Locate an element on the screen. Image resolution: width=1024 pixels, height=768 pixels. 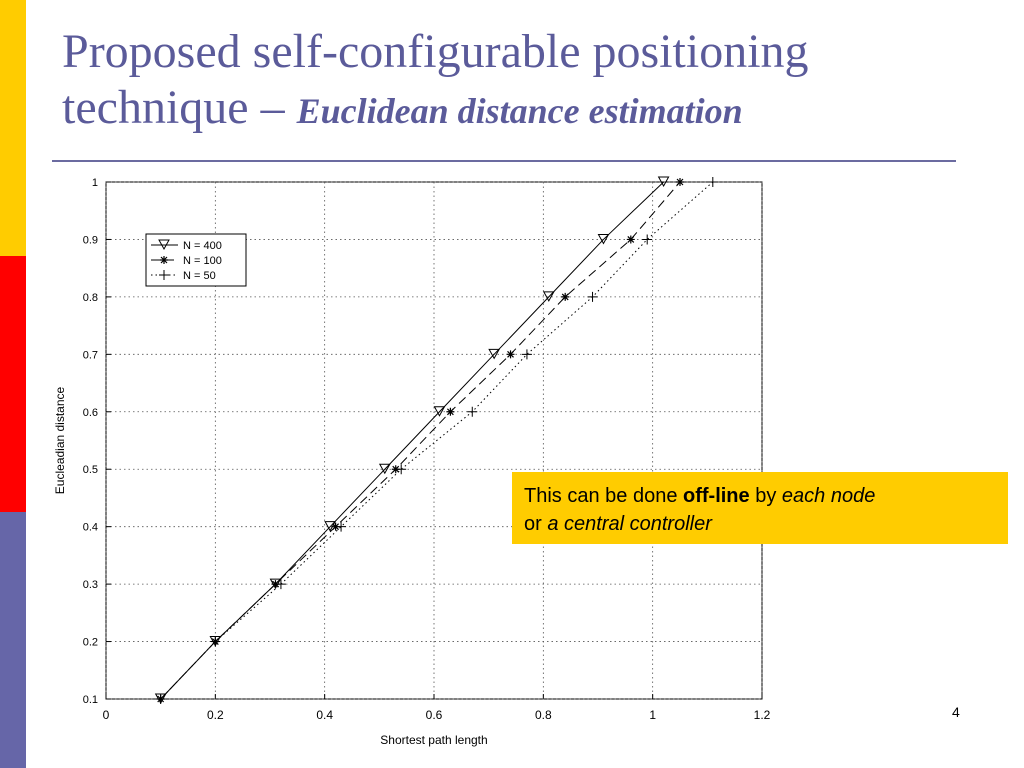
callout-central-controller: a central controller is located at coordinates (629, 524).